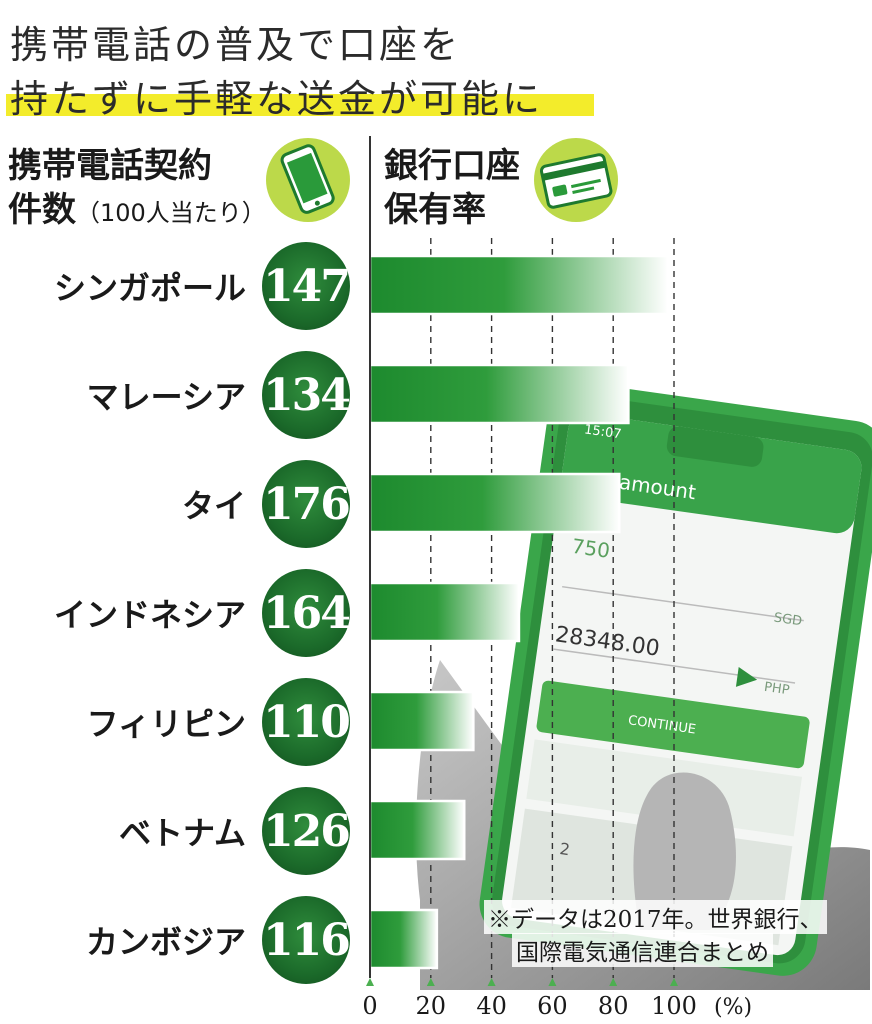  What do you see at coordinates (306, 940) in the screenshot?
I see `subscription-circle: 116` at bounding box center [306, 940].